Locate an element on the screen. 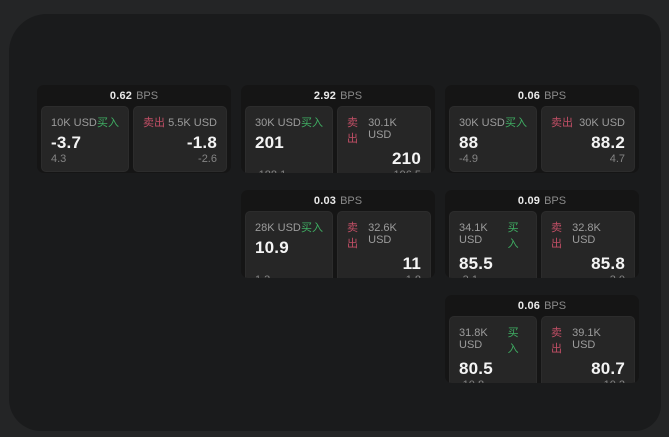 The width and height of the screenshot is (669, 437). buy-panel: 28K USD 买入 10.9 1.3 is located at coordinates (289, 244).